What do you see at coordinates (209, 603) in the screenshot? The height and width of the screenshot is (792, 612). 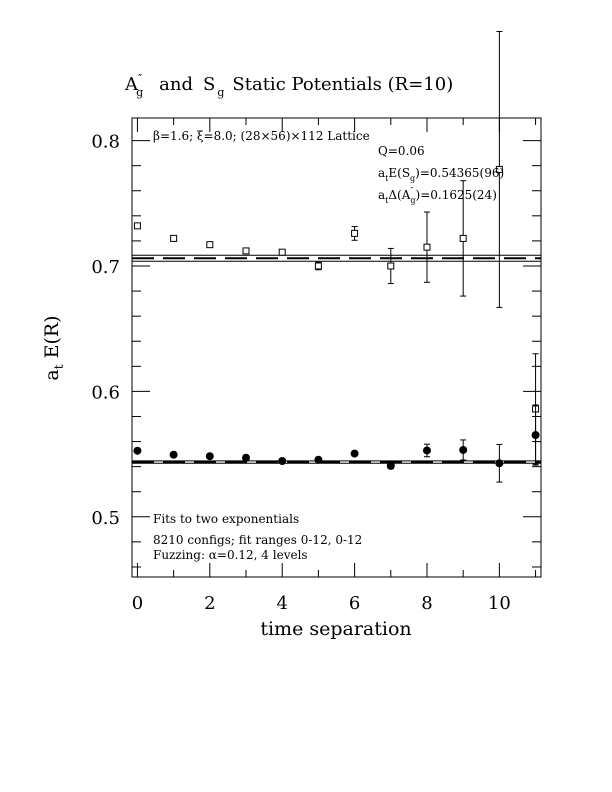 I see `x-tick-label: 2` at bounding box center [209, 603].